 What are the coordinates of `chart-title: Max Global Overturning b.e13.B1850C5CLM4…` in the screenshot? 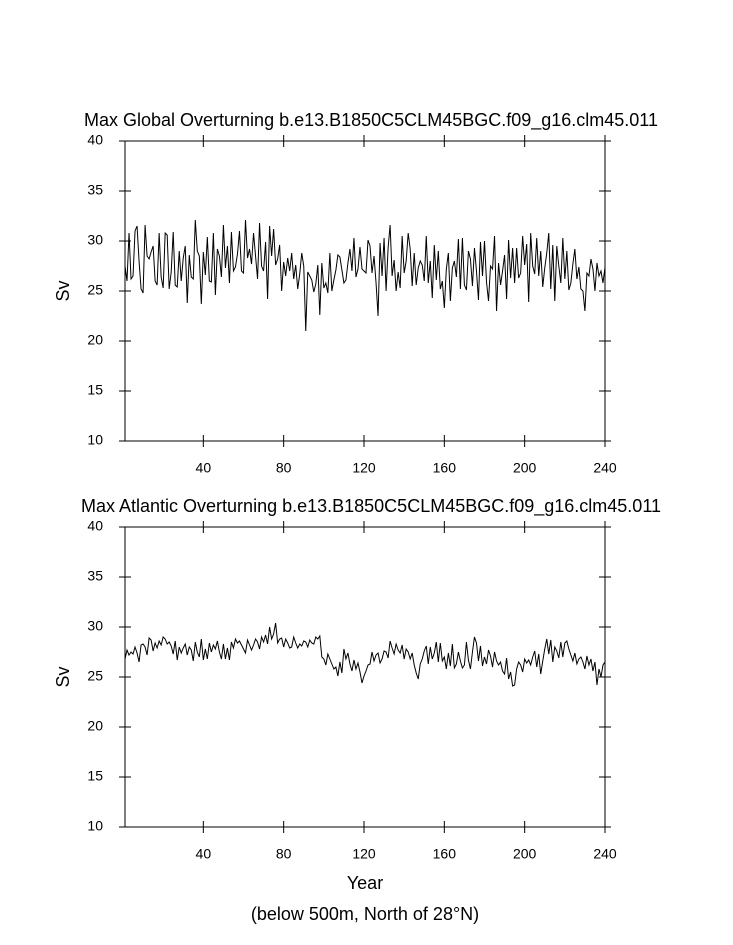 It's located at (371, 120).